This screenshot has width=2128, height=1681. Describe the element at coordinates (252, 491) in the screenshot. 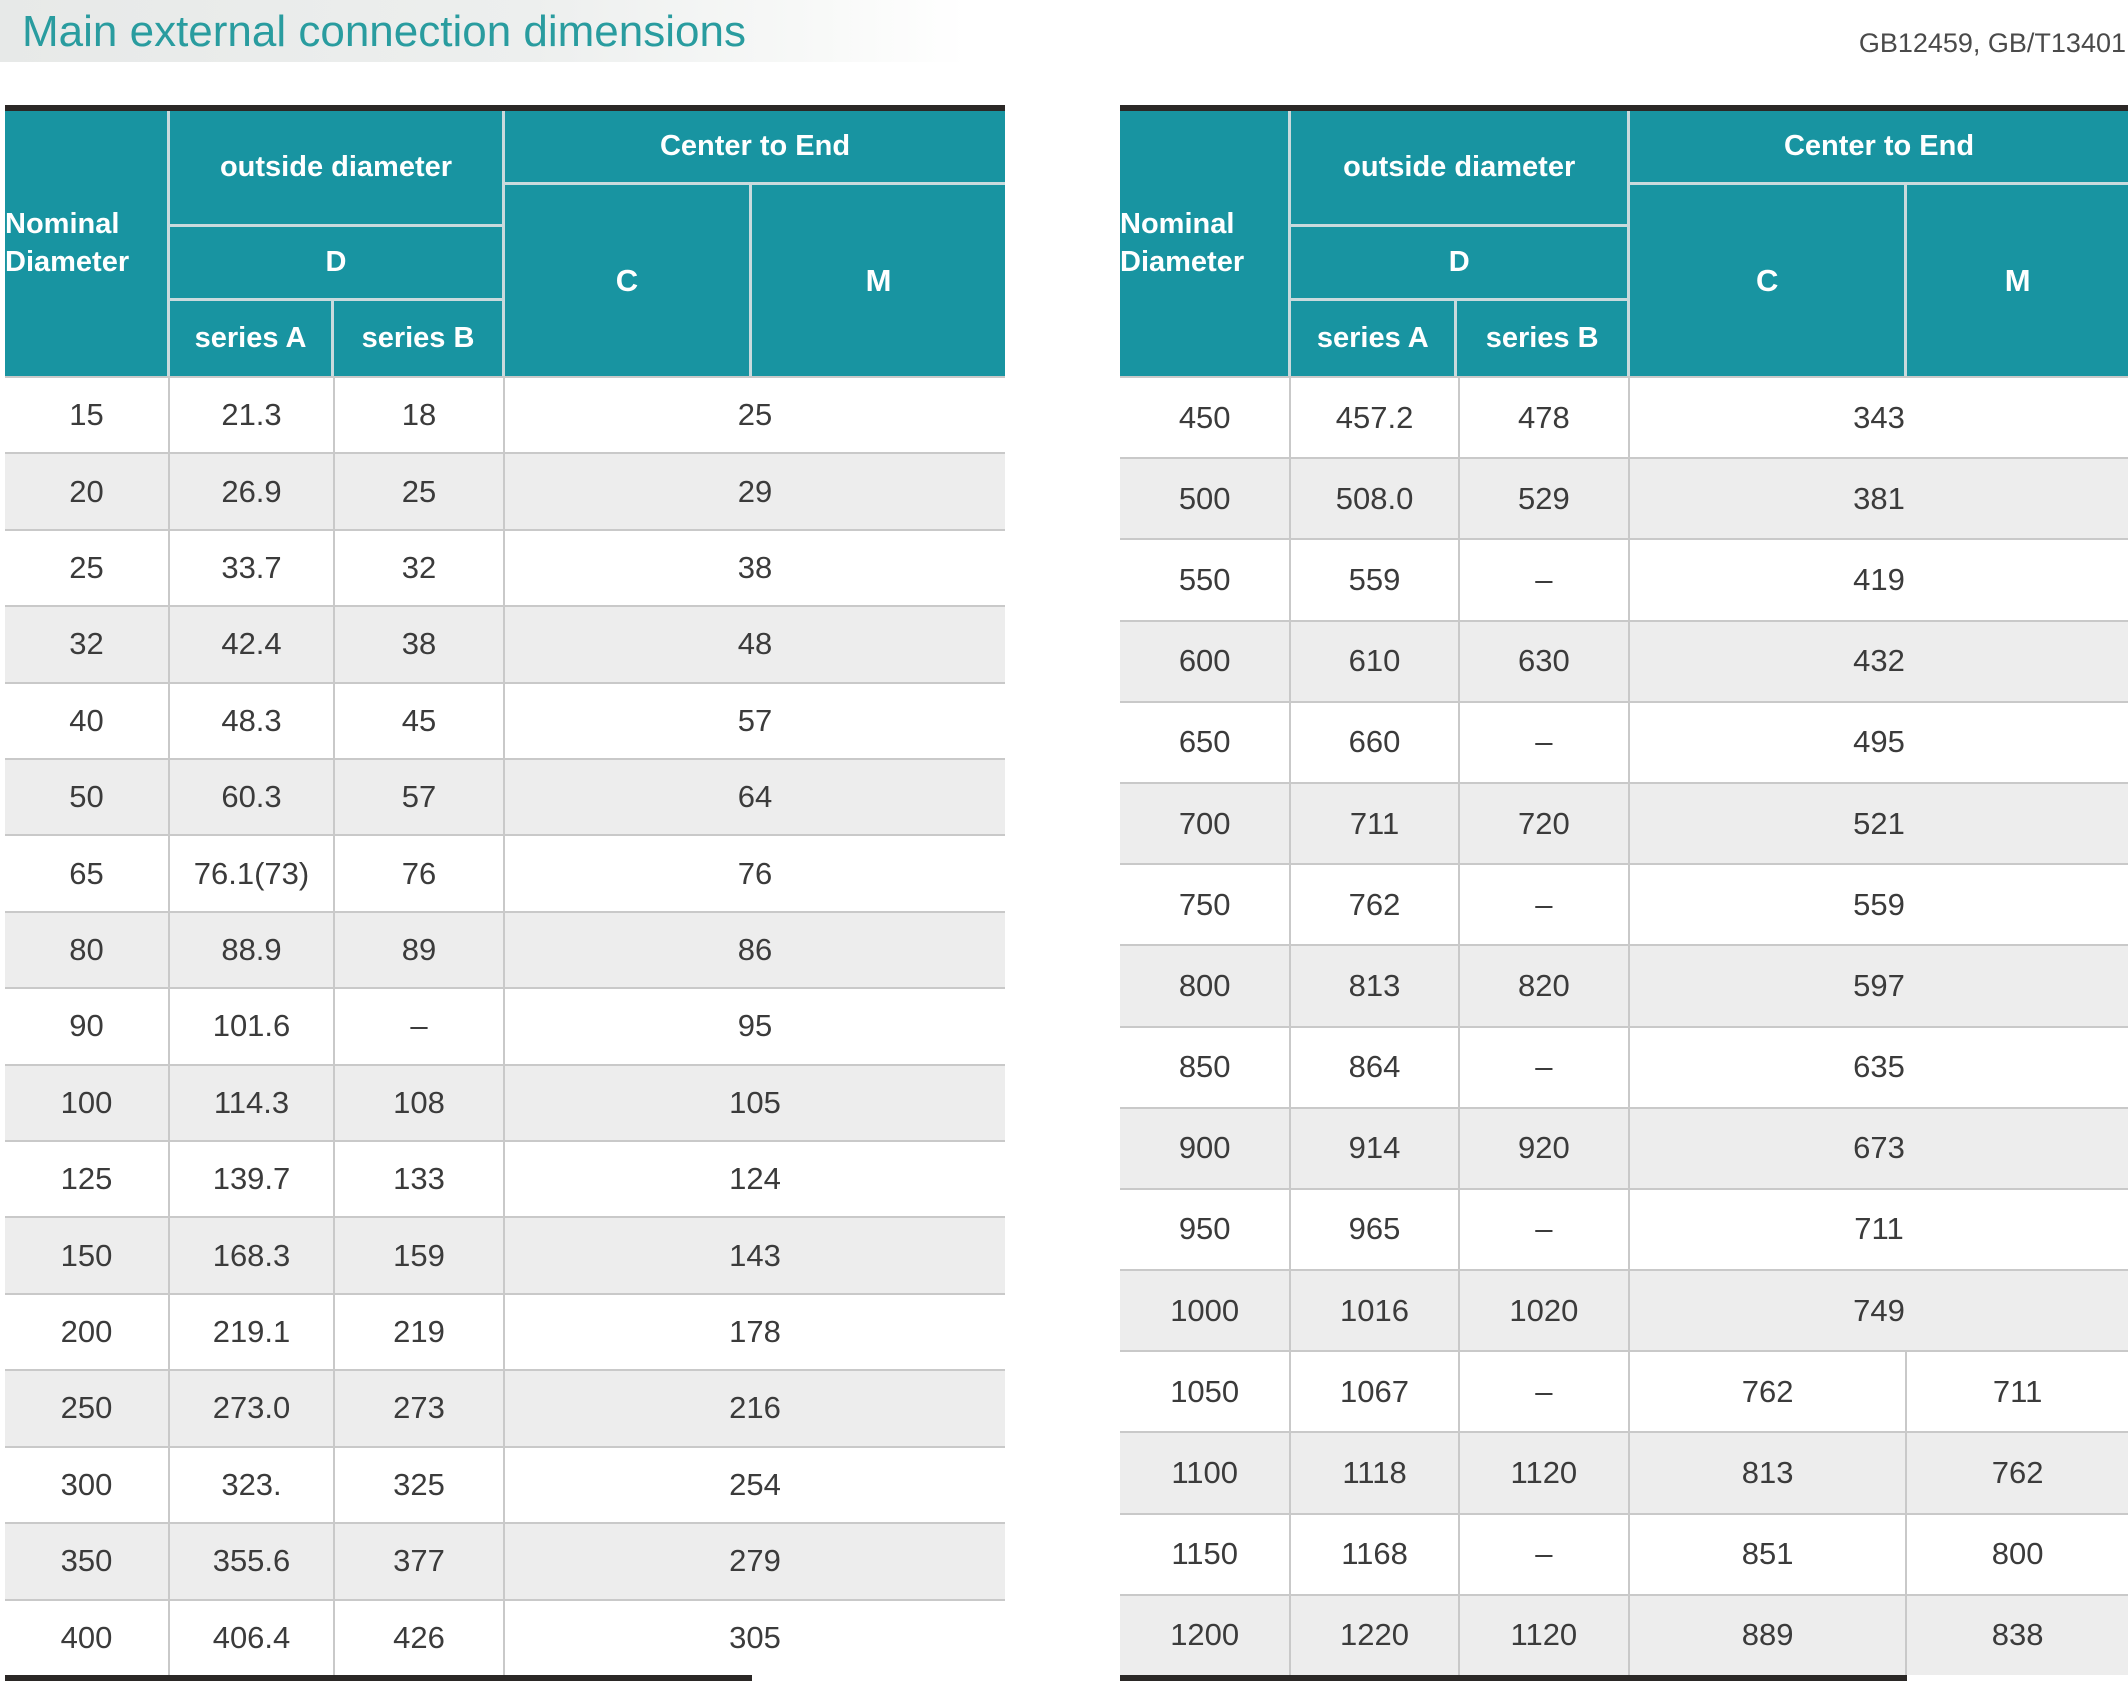

I see `cell-series-a: 26.9` at that location.